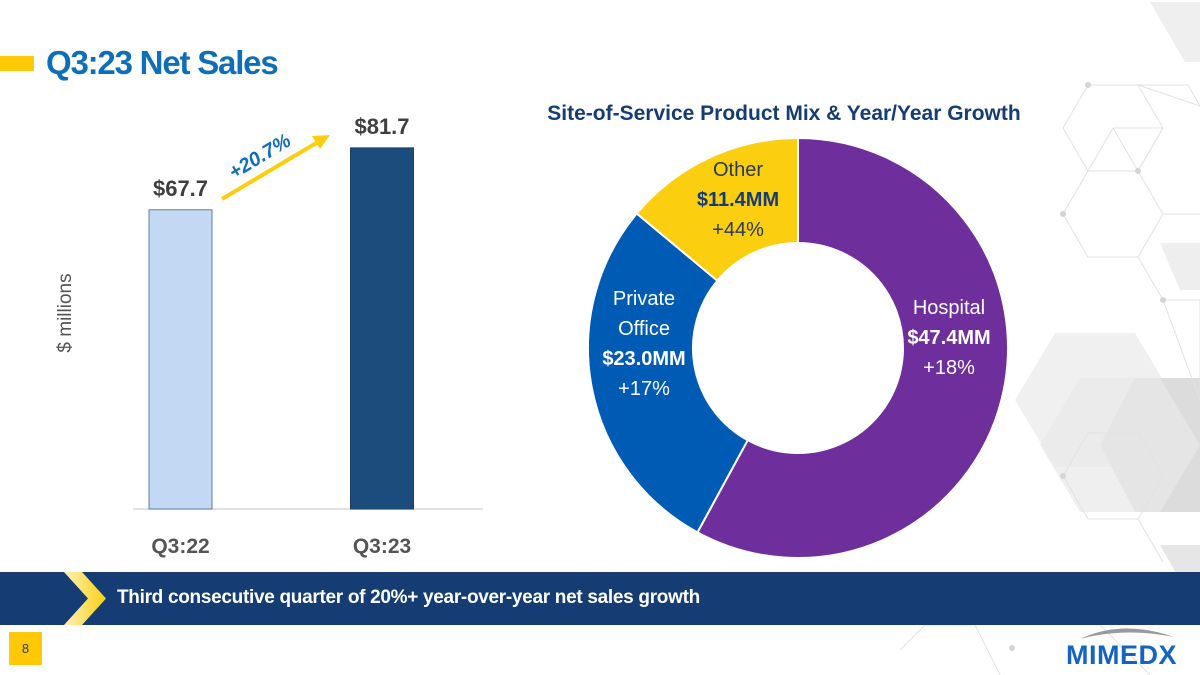 The width and height of the screenshot is (1200, 675). Describe the element at coordinates (948, 338) in the screenshot. I see `slice-value-label: $47.4MM` at that location.